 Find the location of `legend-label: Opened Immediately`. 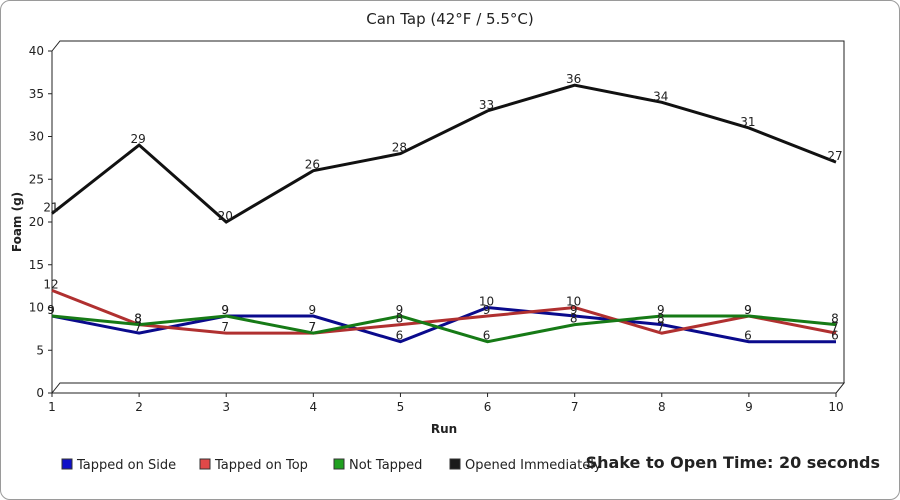

legend-label: Opened Immediately is located at coordinates (533, 465).